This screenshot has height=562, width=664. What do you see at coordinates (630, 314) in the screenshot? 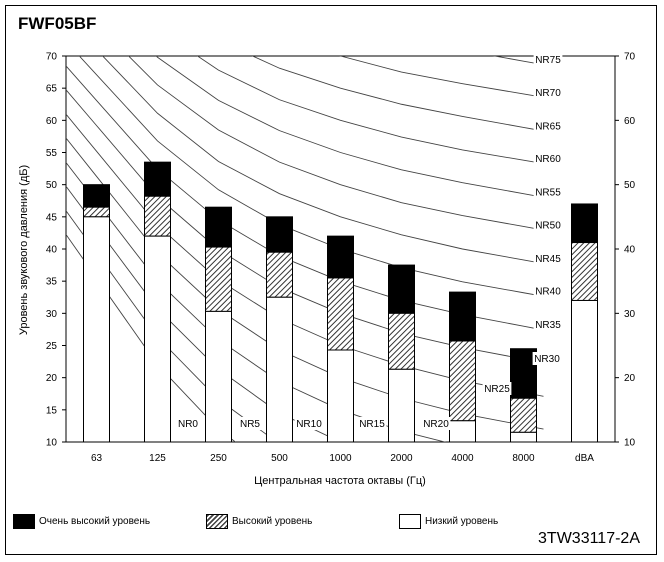
I see `y2-tick-label-30: 30` at bounding box center [630, 314].